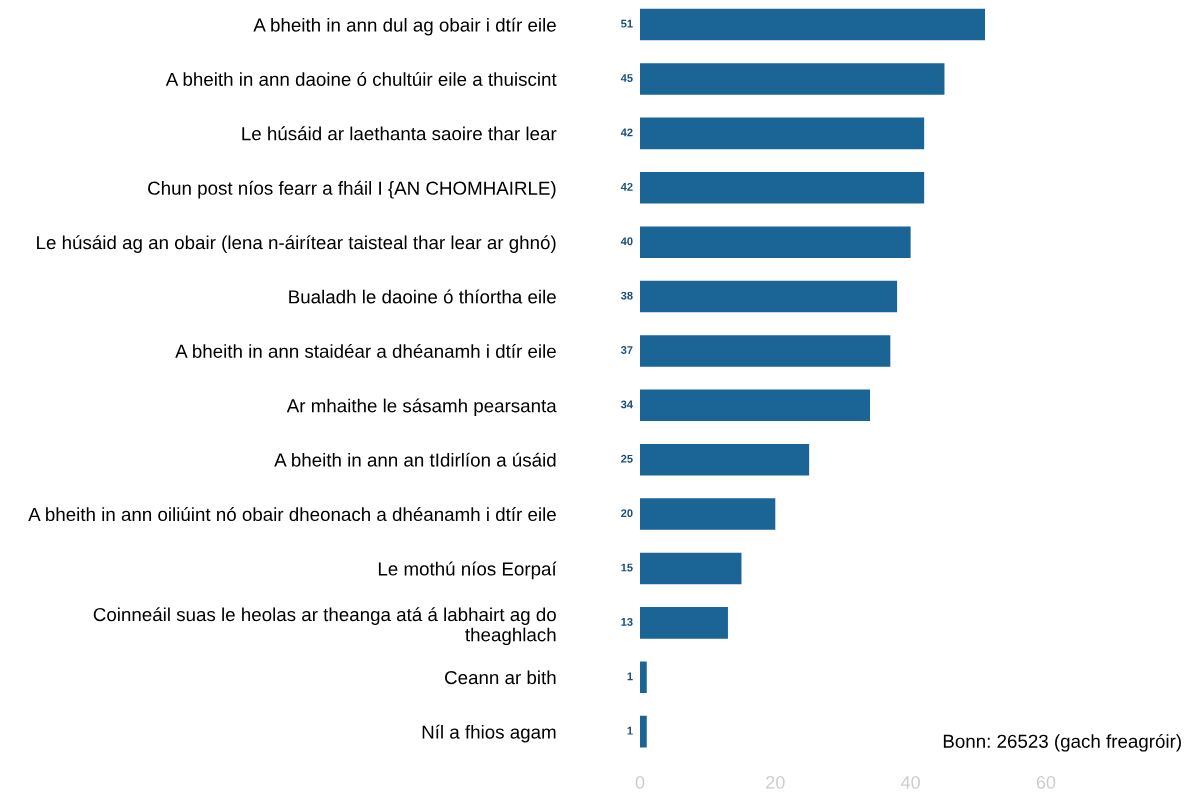 Image resolution: width=1194 pixels, height=803 pixels. I want to click on data-label: 25, so click(627, 458).